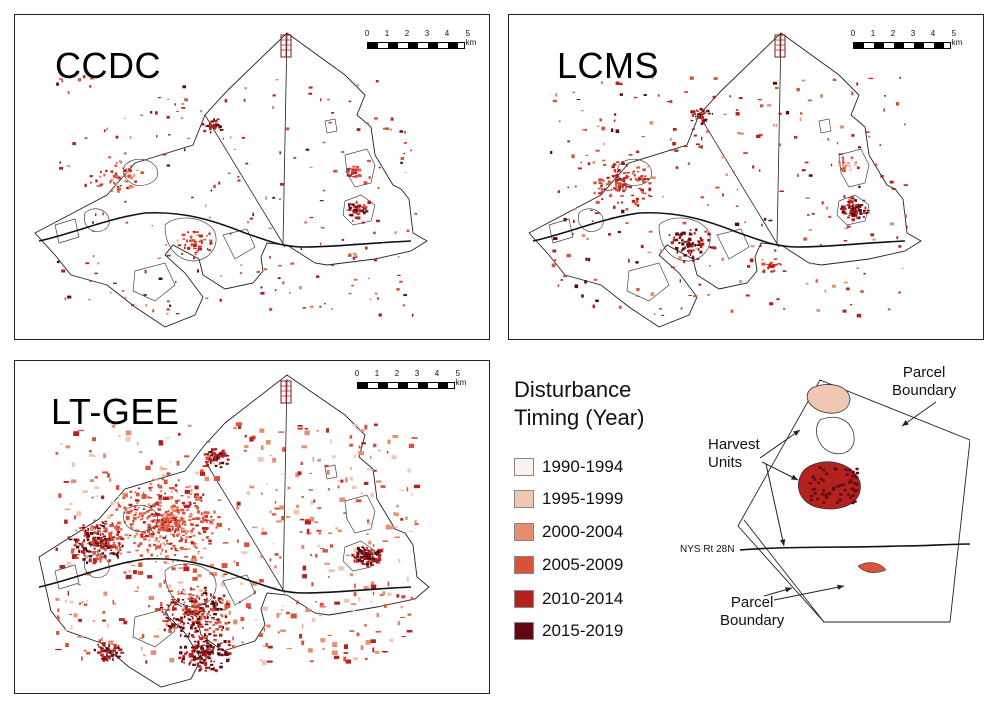 Image resolution: width=1000 pixels, height=702 pixels. I want to click on legend-label: 1995-1999, so click(583, 498).